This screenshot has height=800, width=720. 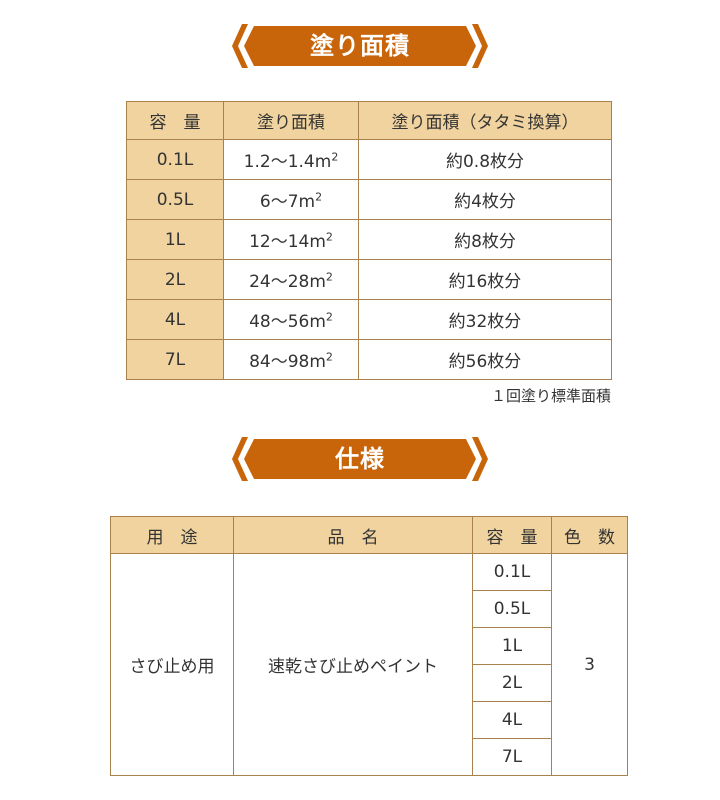 I want to click on tatami-cell: 約4枚分, so click(x=485, y=199).